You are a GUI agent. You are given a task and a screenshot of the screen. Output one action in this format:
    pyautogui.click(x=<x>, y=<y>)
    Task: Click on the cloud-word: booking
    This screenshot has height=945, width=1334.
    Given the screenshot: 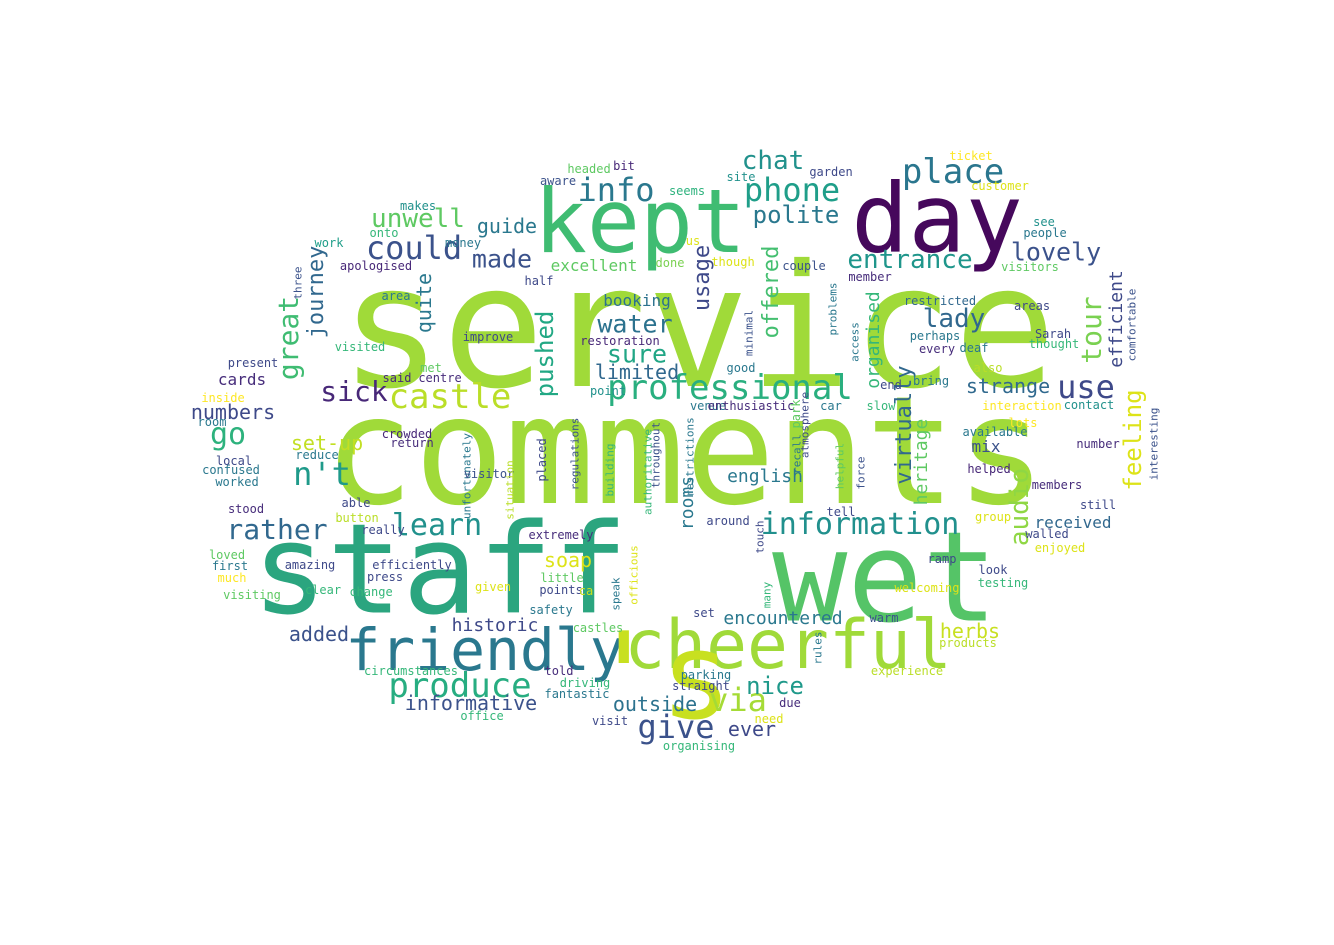 What is the action you would take?
    pyautogui.click(x=637, y=300)
    